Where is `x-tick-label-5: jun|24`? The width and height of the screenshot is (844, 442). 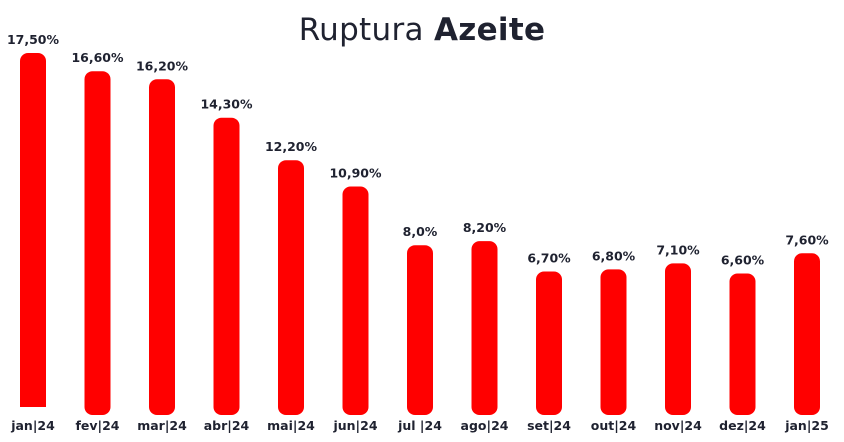
x-tick-label-5: jun|24 is located at coordinates (354, 425).